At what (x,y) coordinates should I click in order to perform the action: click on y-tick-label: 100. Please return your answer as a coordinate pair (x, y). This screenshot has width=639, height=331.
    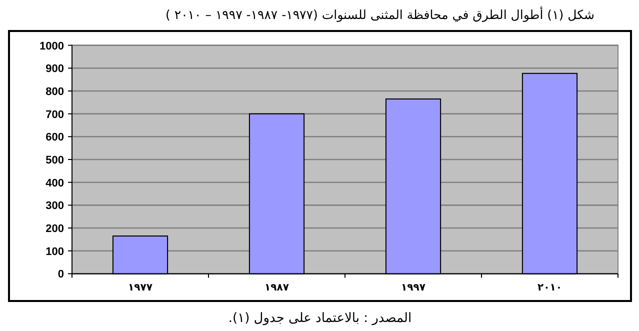
    Looking at the image, I should click on (55, 252).